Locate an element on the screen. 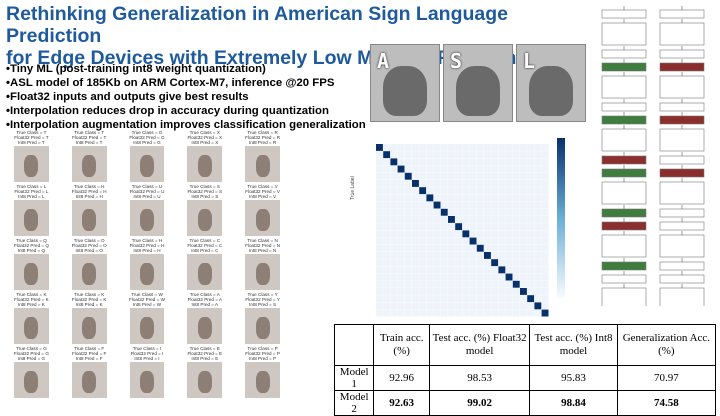  table-row: Model 1 92.96 98.53 95.83 70.97 is located at coordinates (525, 378).